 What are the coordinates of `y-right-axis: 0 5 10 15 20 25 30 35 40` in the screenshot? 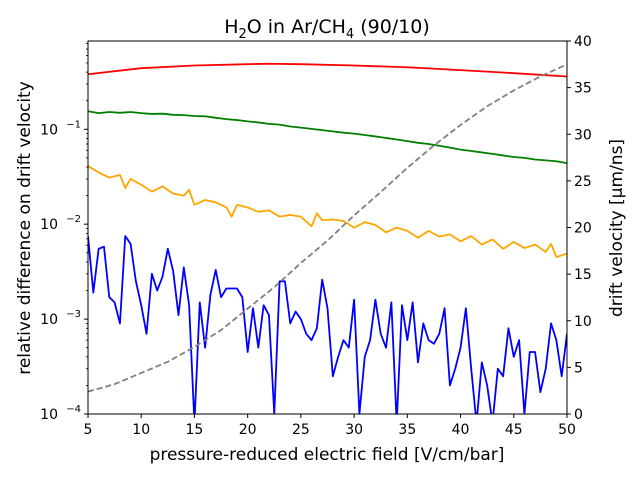 It's located at (579, 228).